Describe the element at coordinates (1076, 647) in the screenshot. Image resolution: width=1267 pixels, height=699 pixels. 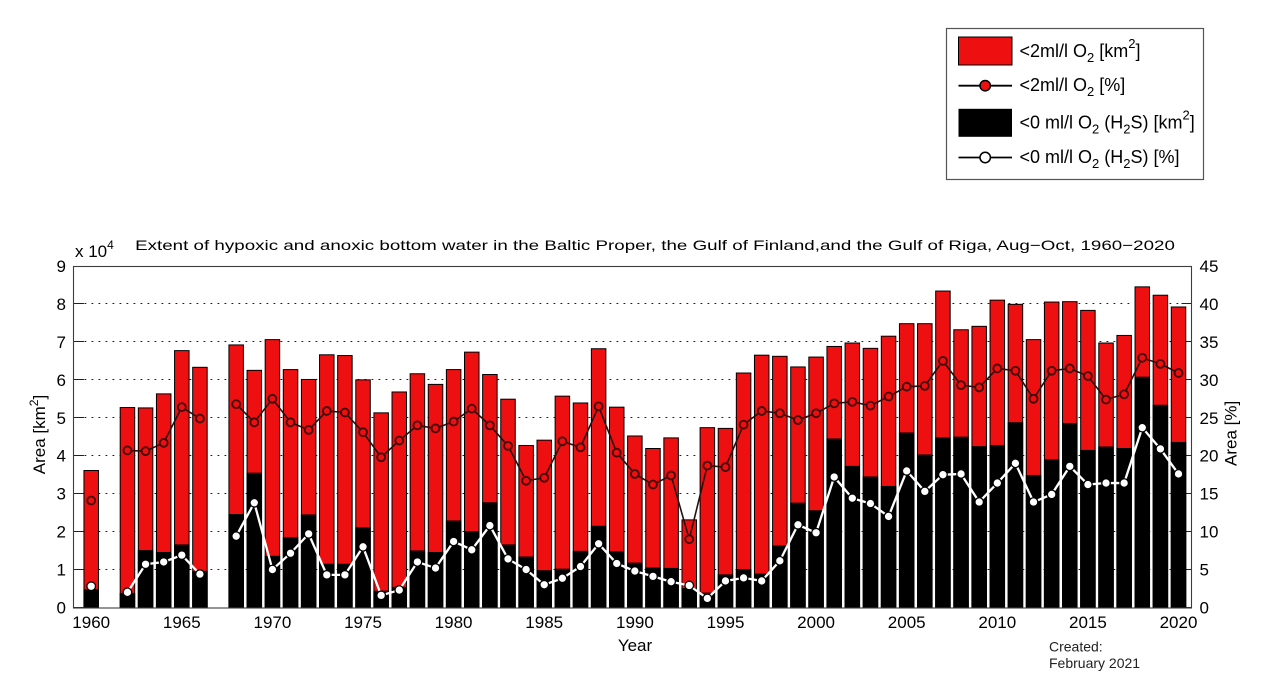
I see `svg-text: Created:` at that location.